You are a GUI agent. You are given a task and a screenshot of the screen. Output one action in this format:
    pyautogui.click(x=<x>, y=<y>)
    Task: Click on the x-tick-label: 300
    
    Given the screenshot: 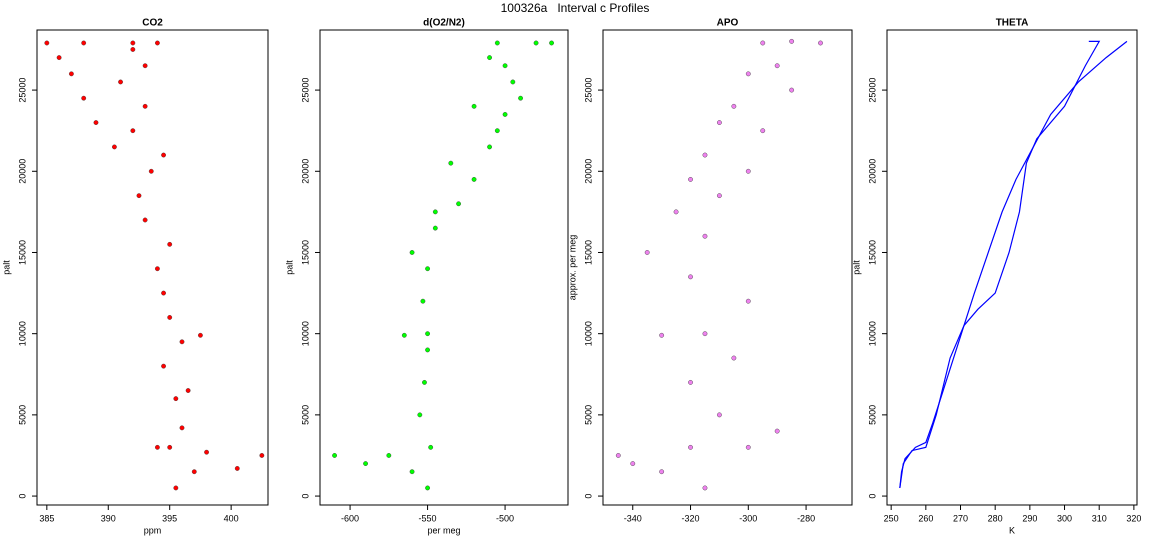 What is the action you would take?
    pyautogui.click(x=1064, y=518)
    